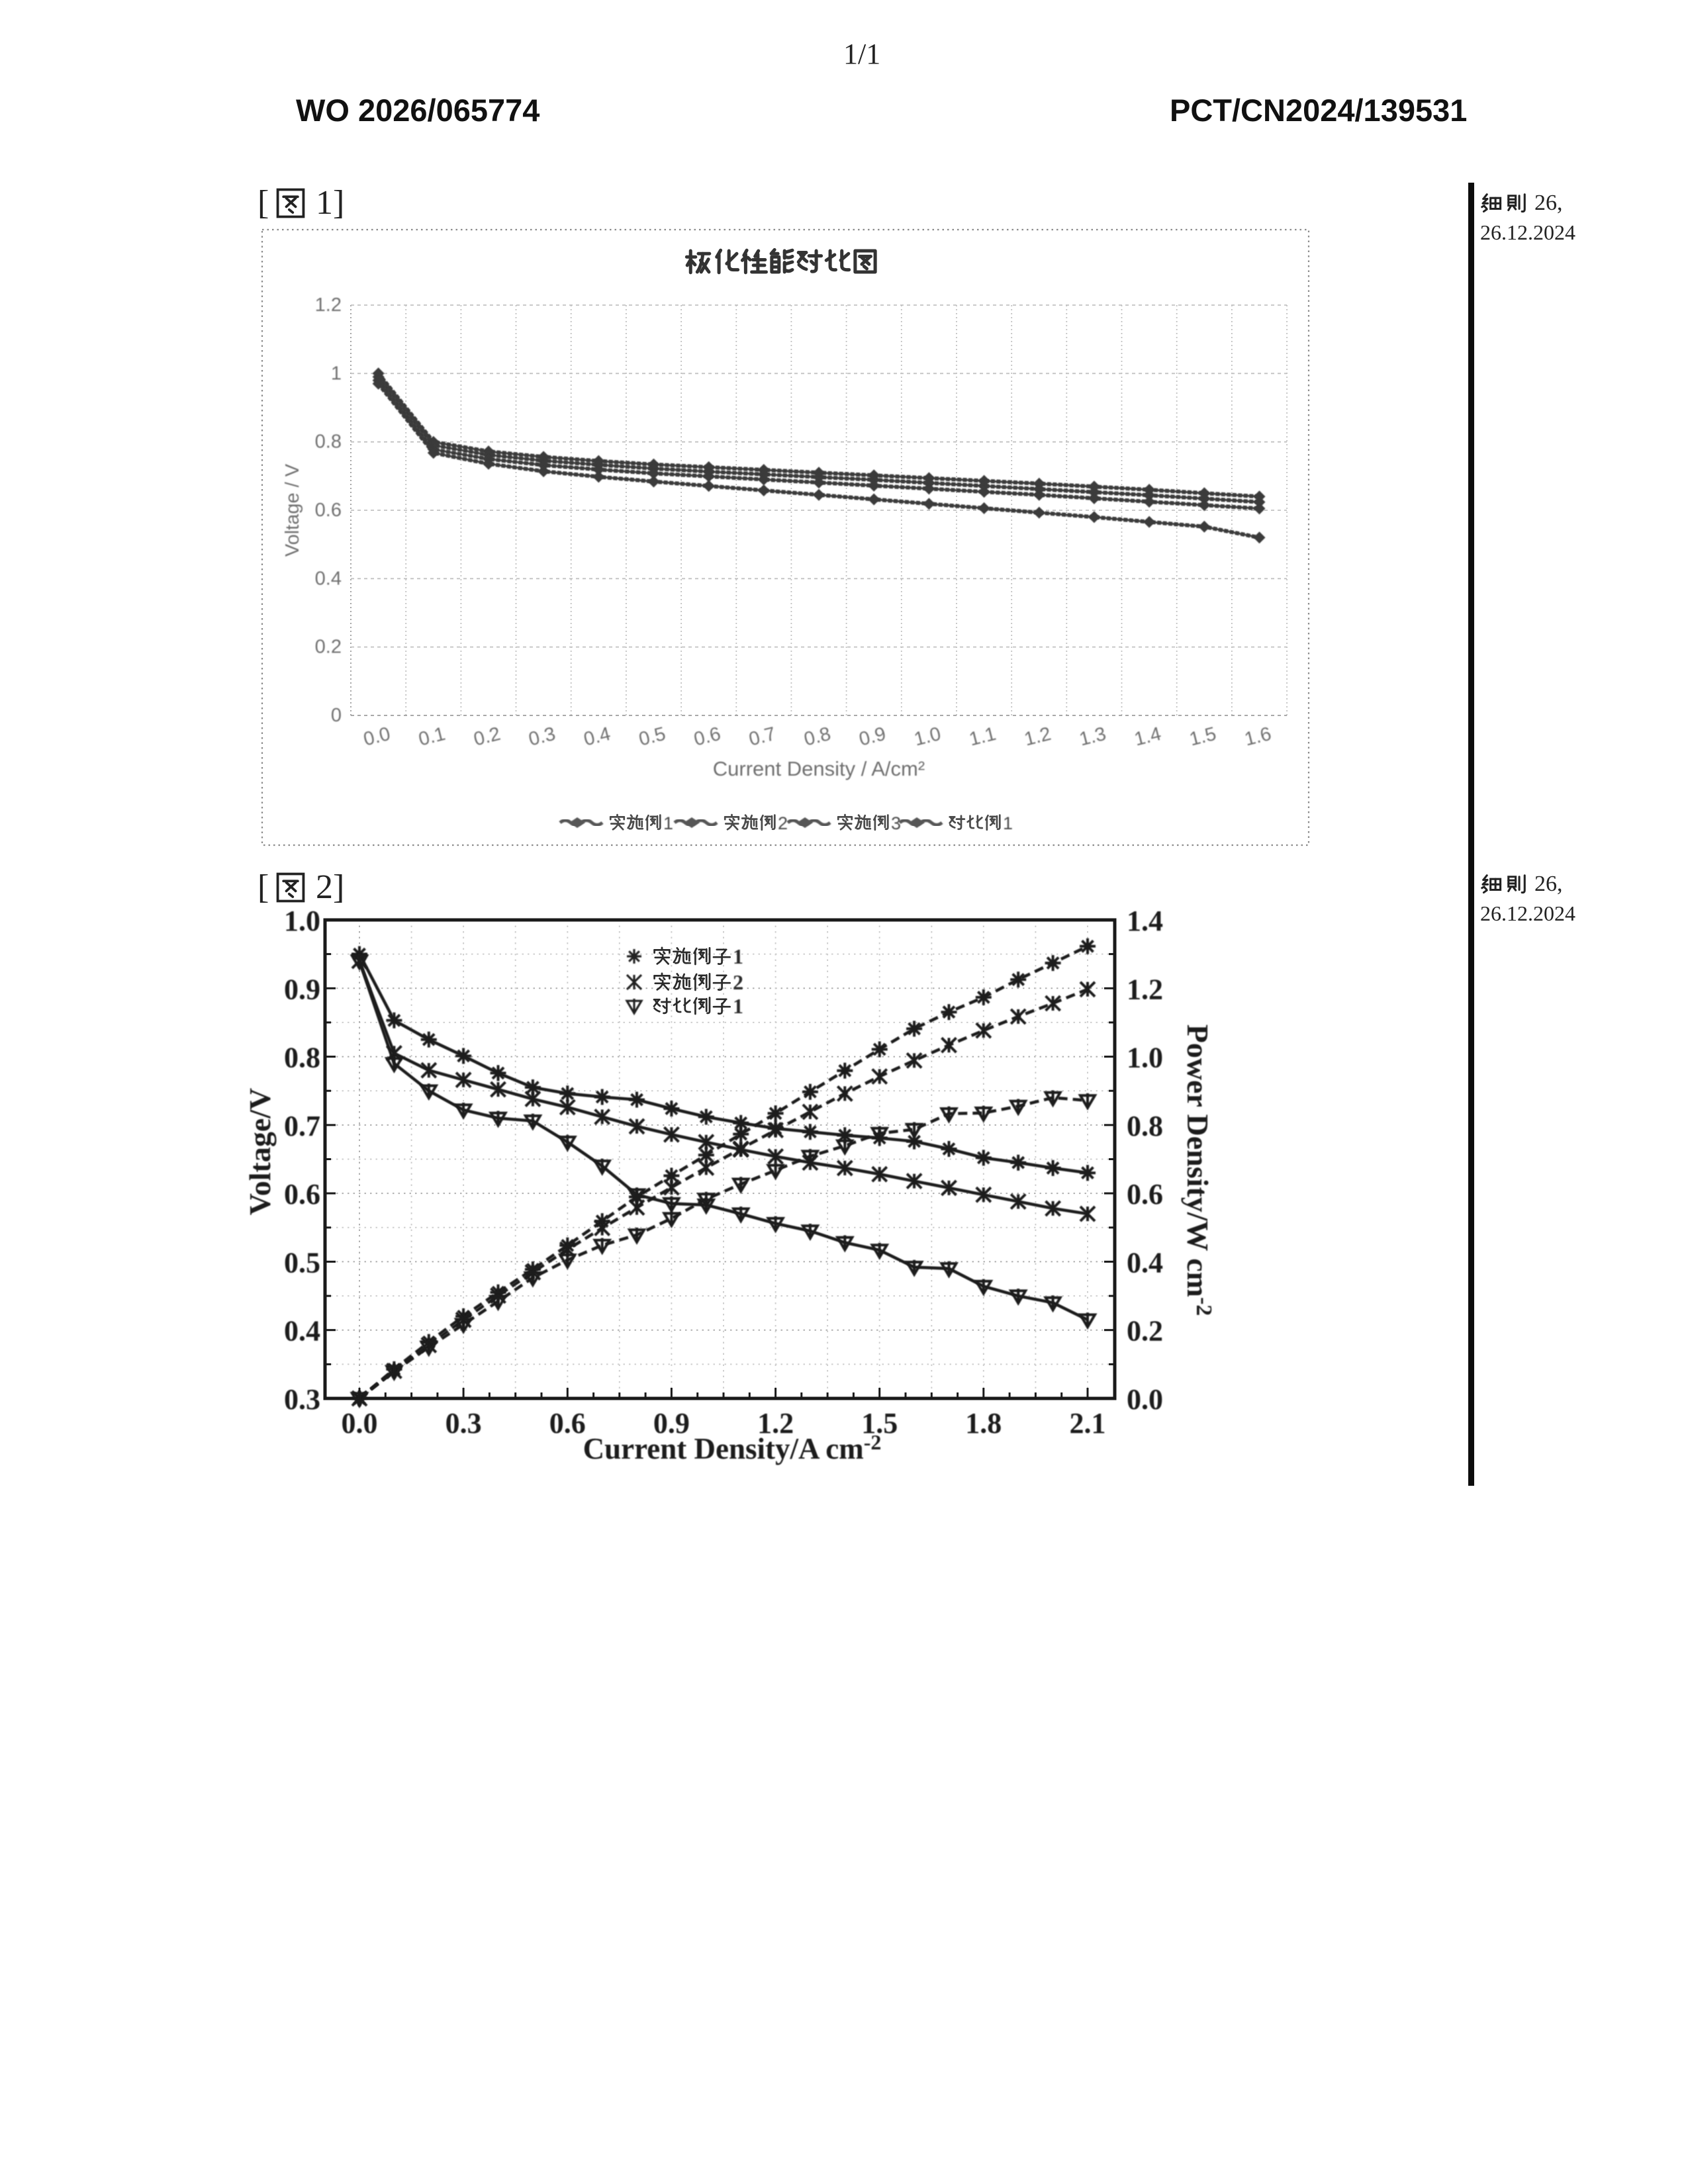  What do you see at coordinates (260, 1152) in the screenshot?
I see `svg-text: Voltage/V` at bounding box center [260, 1152].